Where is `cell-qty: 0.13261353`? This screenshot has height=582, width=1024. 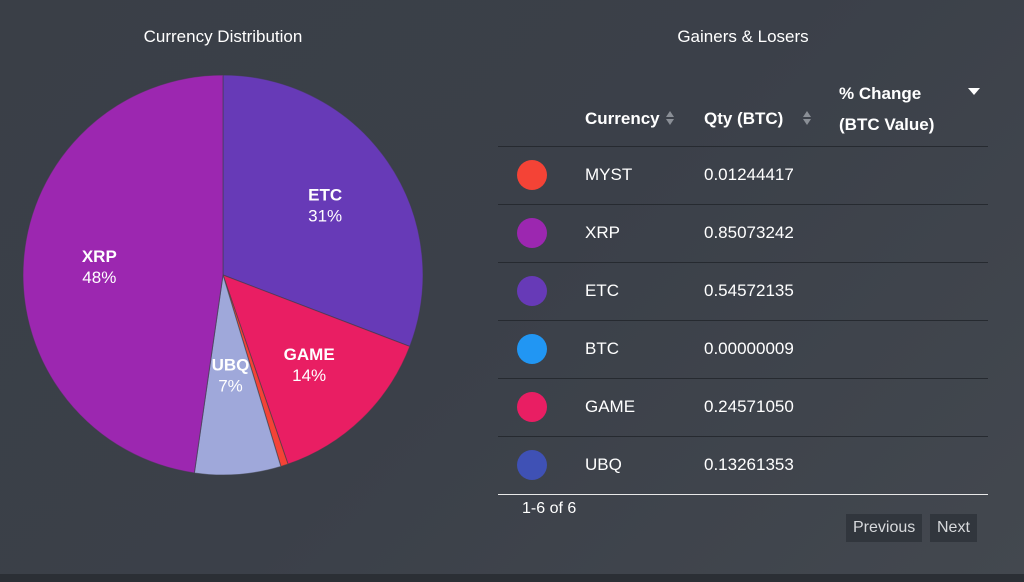 cell-qty: 0.13261353 is located at coordinates (749, 464).